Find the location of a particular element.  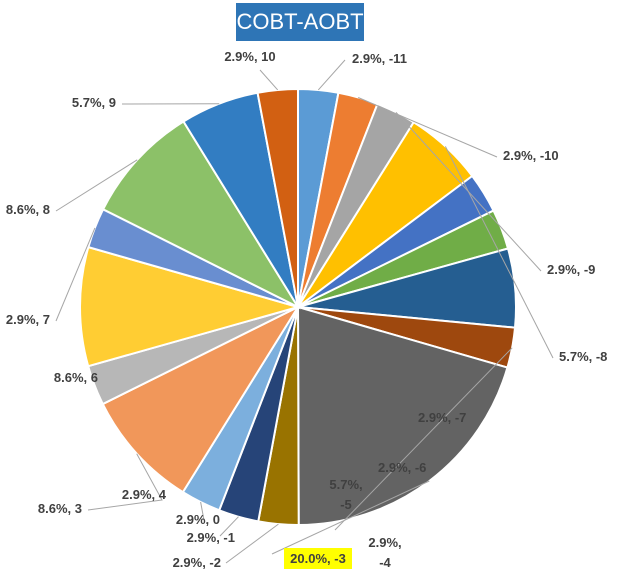

label-highlight is located at coordinates (318, 558).